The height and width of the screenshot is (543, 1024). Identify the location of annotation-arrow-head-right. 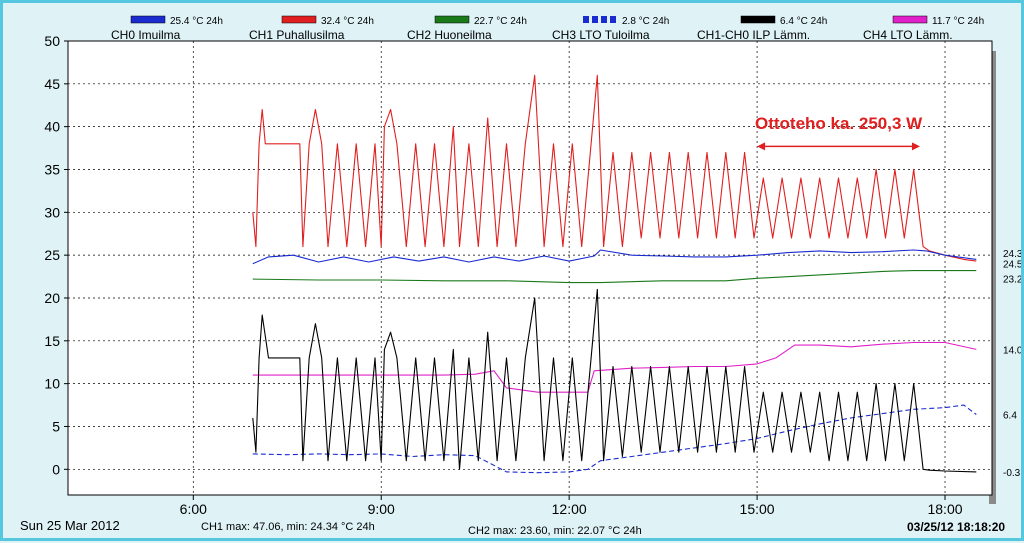
(915, 146).